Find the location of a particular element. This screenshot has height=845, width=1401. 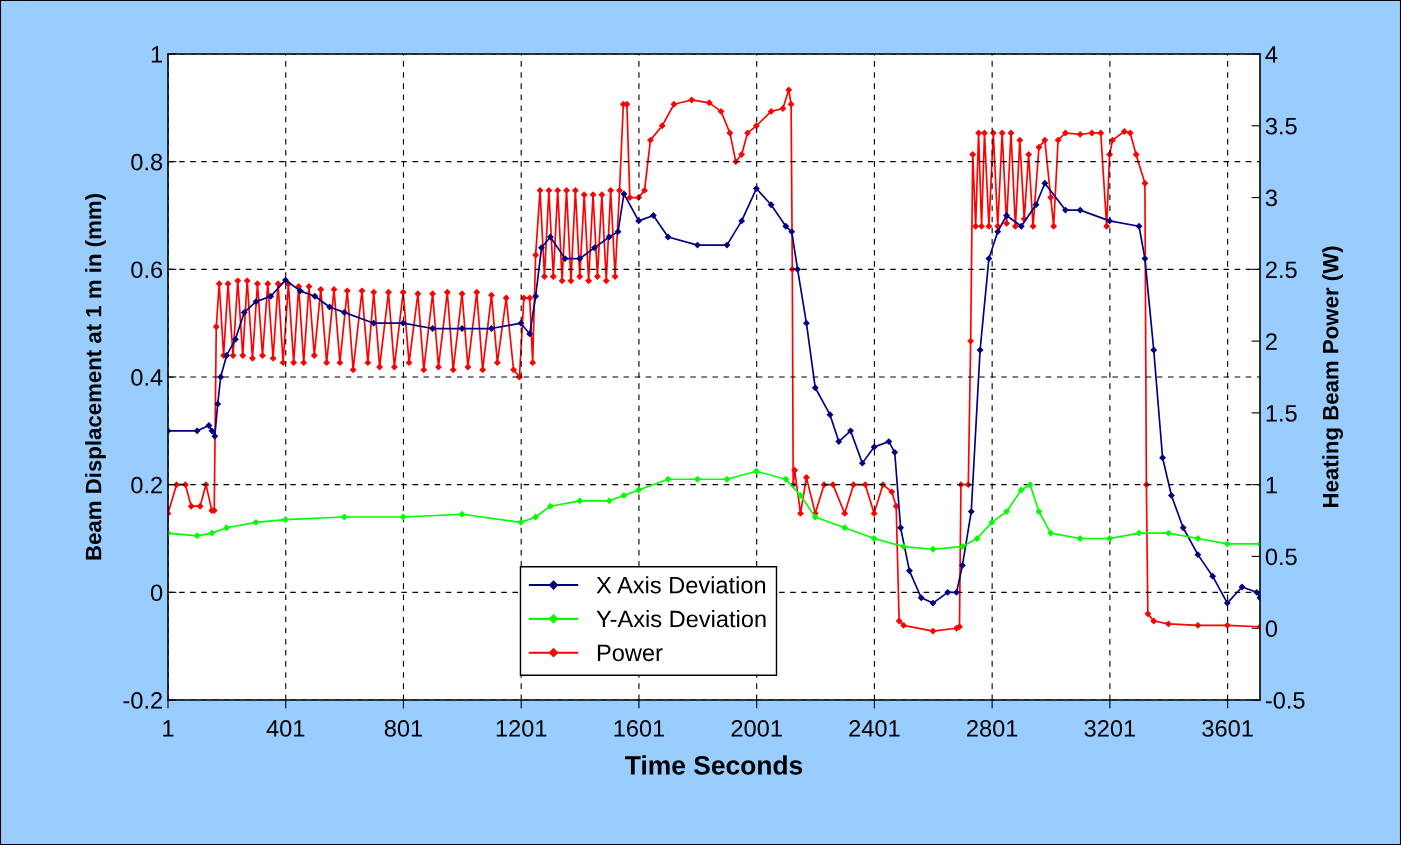

x-tick-label: 3601 is located at coordinates (1227, 728).